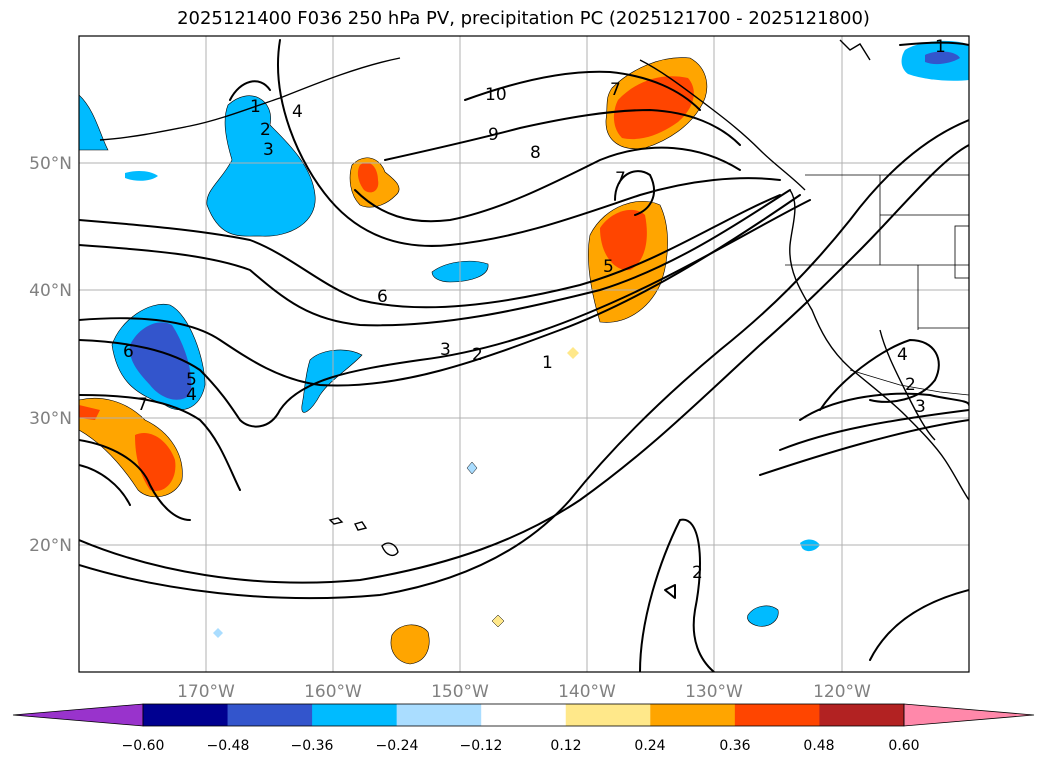 Image resolution: width=1047 pixels, height=765 pixels. Describe the element at coordinates (969, 715) in the screenshot. I see `colorbar-extend-high` at that location.